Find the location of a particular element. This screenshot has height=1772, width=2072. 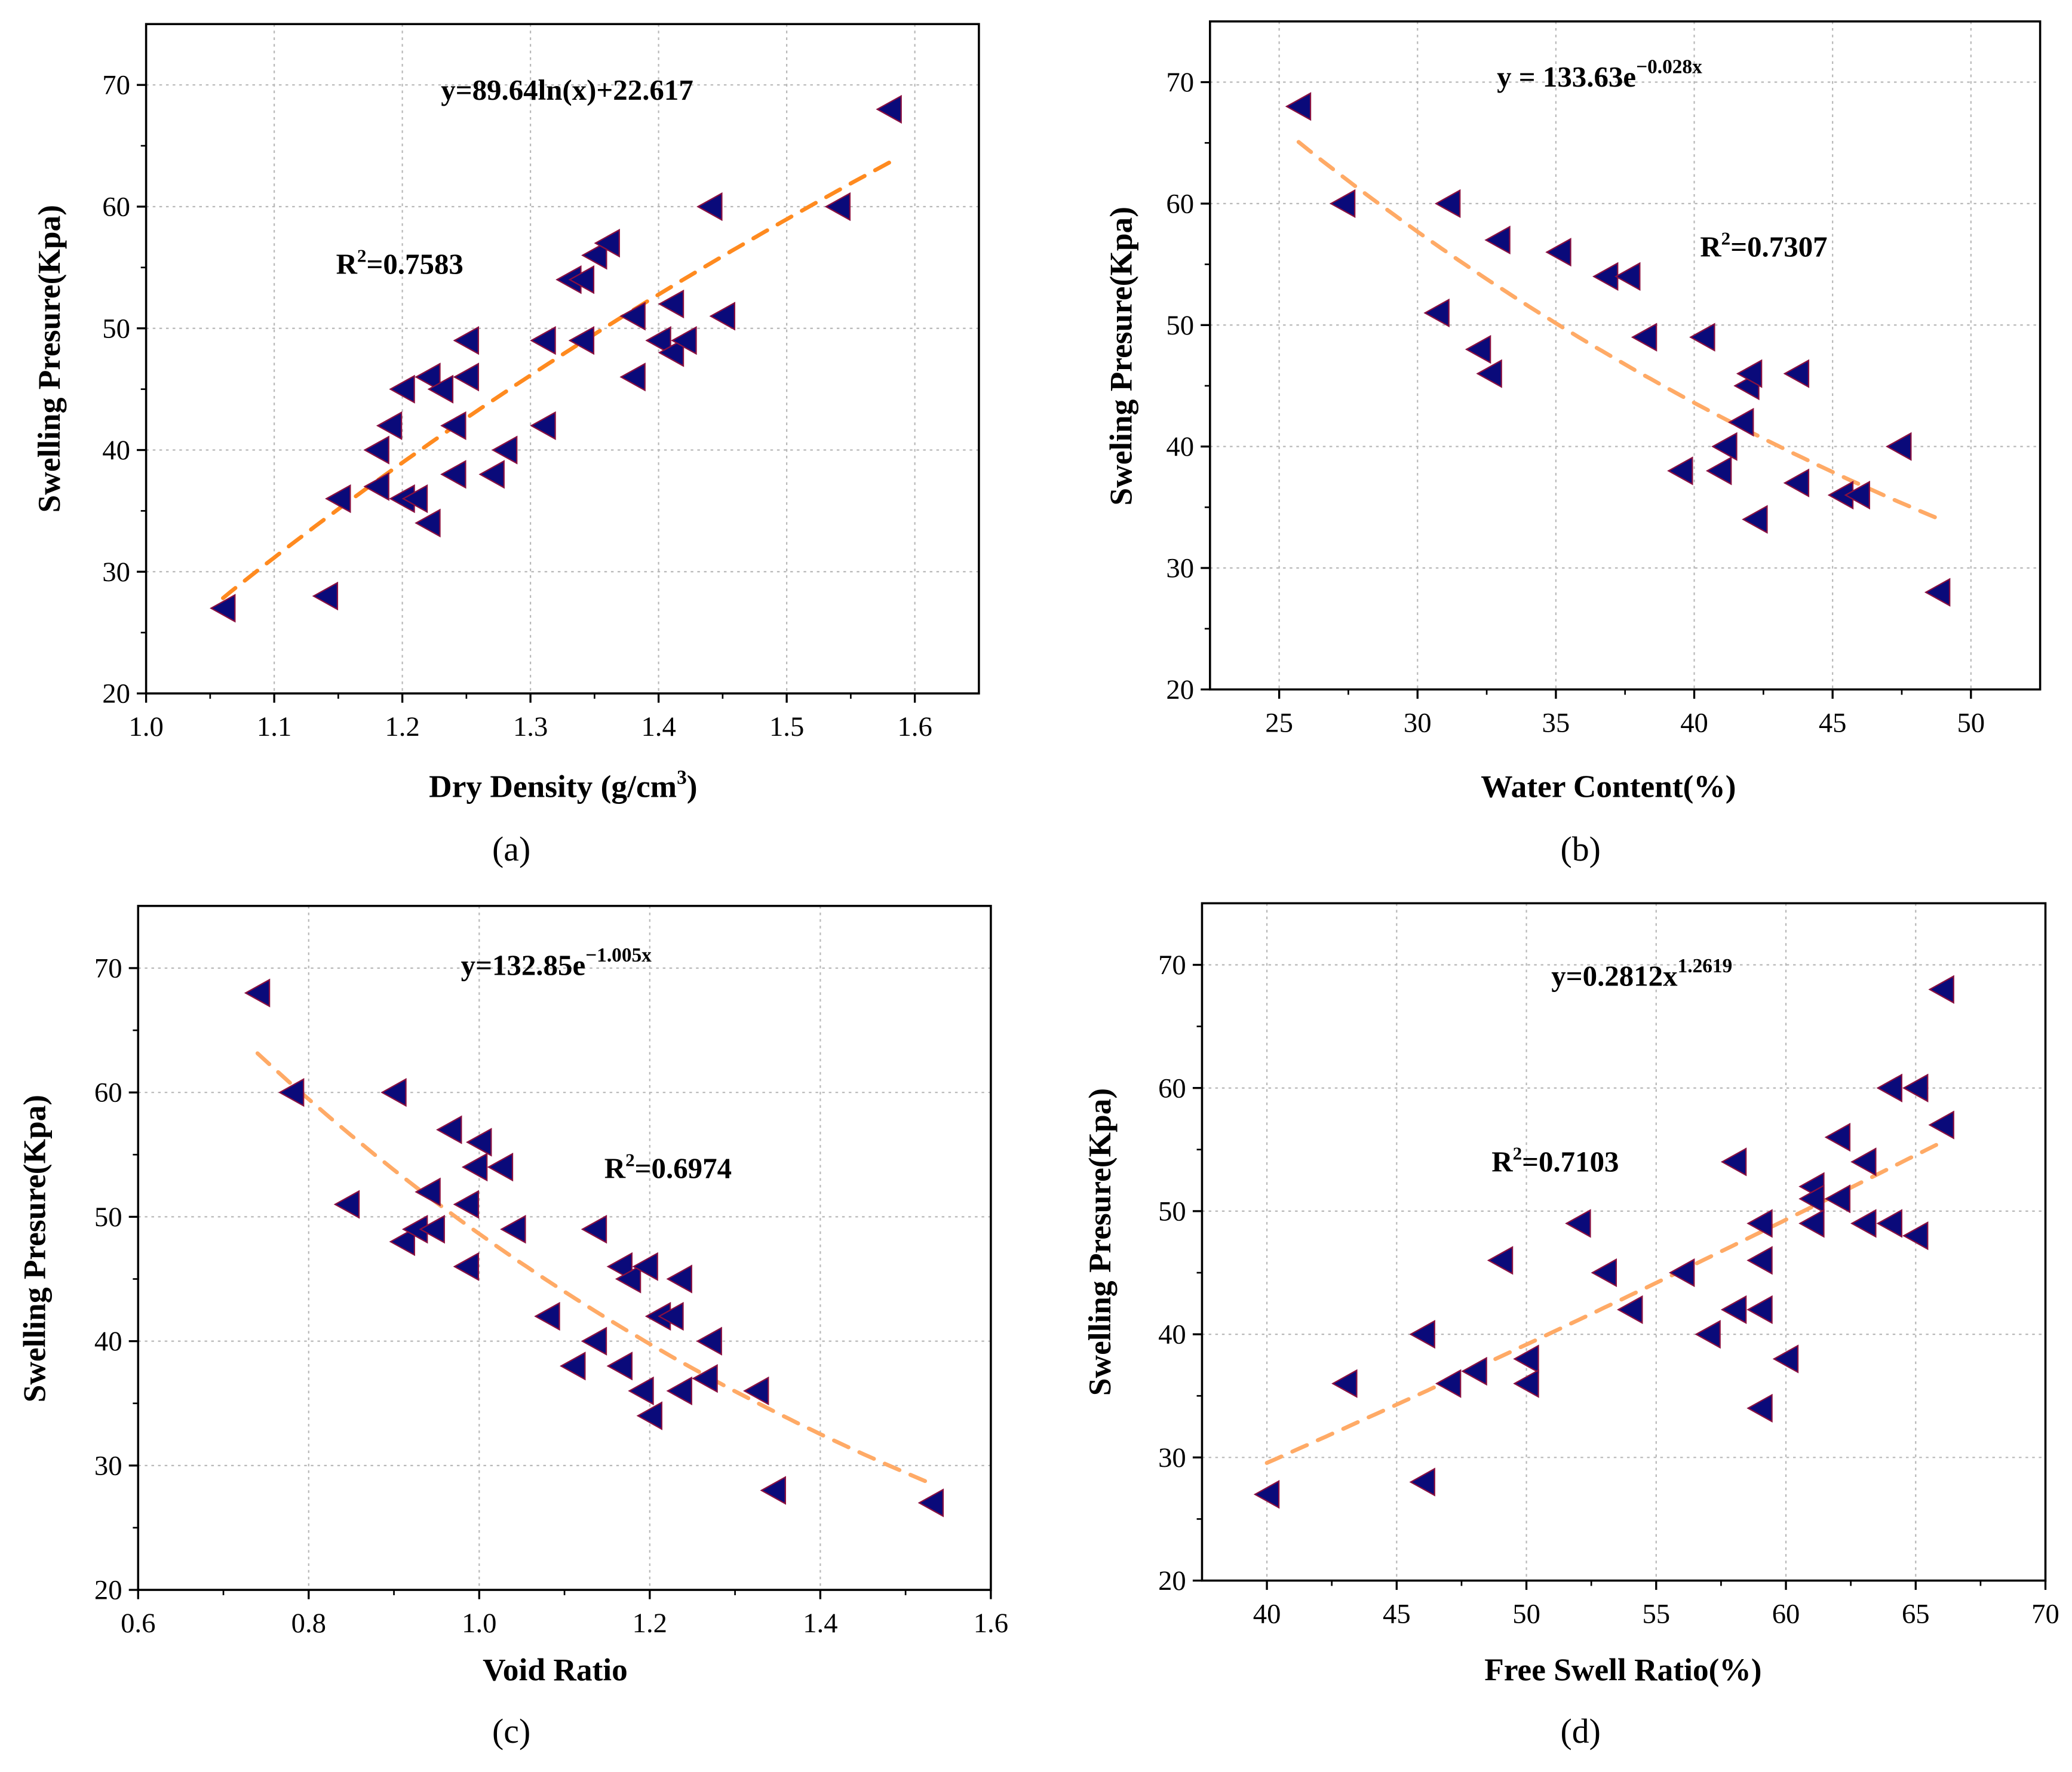

equation-base: y = 133.63e is located at coordinates (1566, 76).